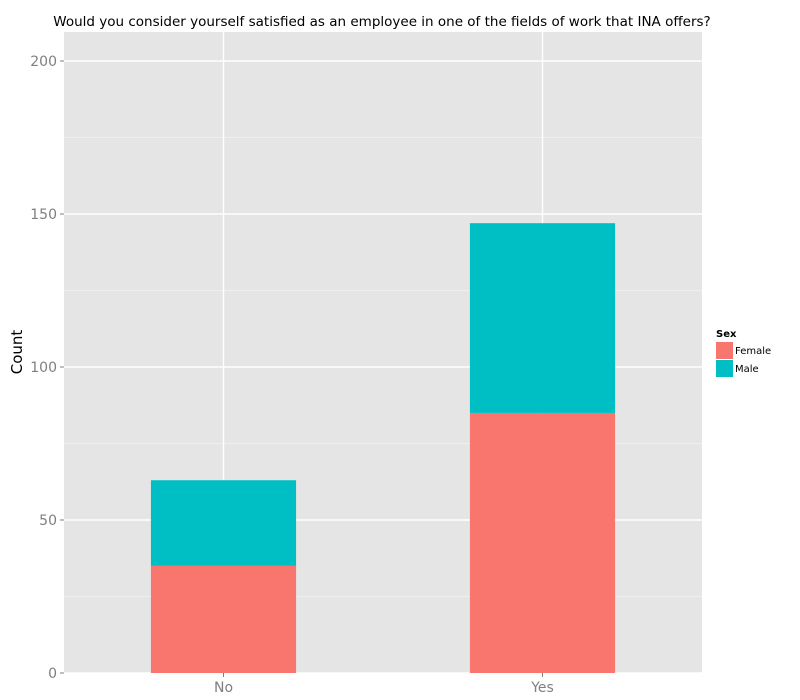  Describe the element at coordinates (223, 688) in the screenshot. I see `x-tick-label: No` at that location.